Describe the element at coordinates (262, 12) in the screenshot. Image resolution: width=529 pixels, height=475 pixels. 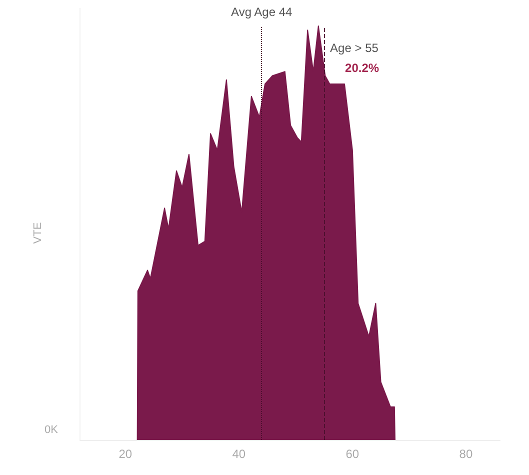
I see `ref-line-label: Avg Age 44` at that location.